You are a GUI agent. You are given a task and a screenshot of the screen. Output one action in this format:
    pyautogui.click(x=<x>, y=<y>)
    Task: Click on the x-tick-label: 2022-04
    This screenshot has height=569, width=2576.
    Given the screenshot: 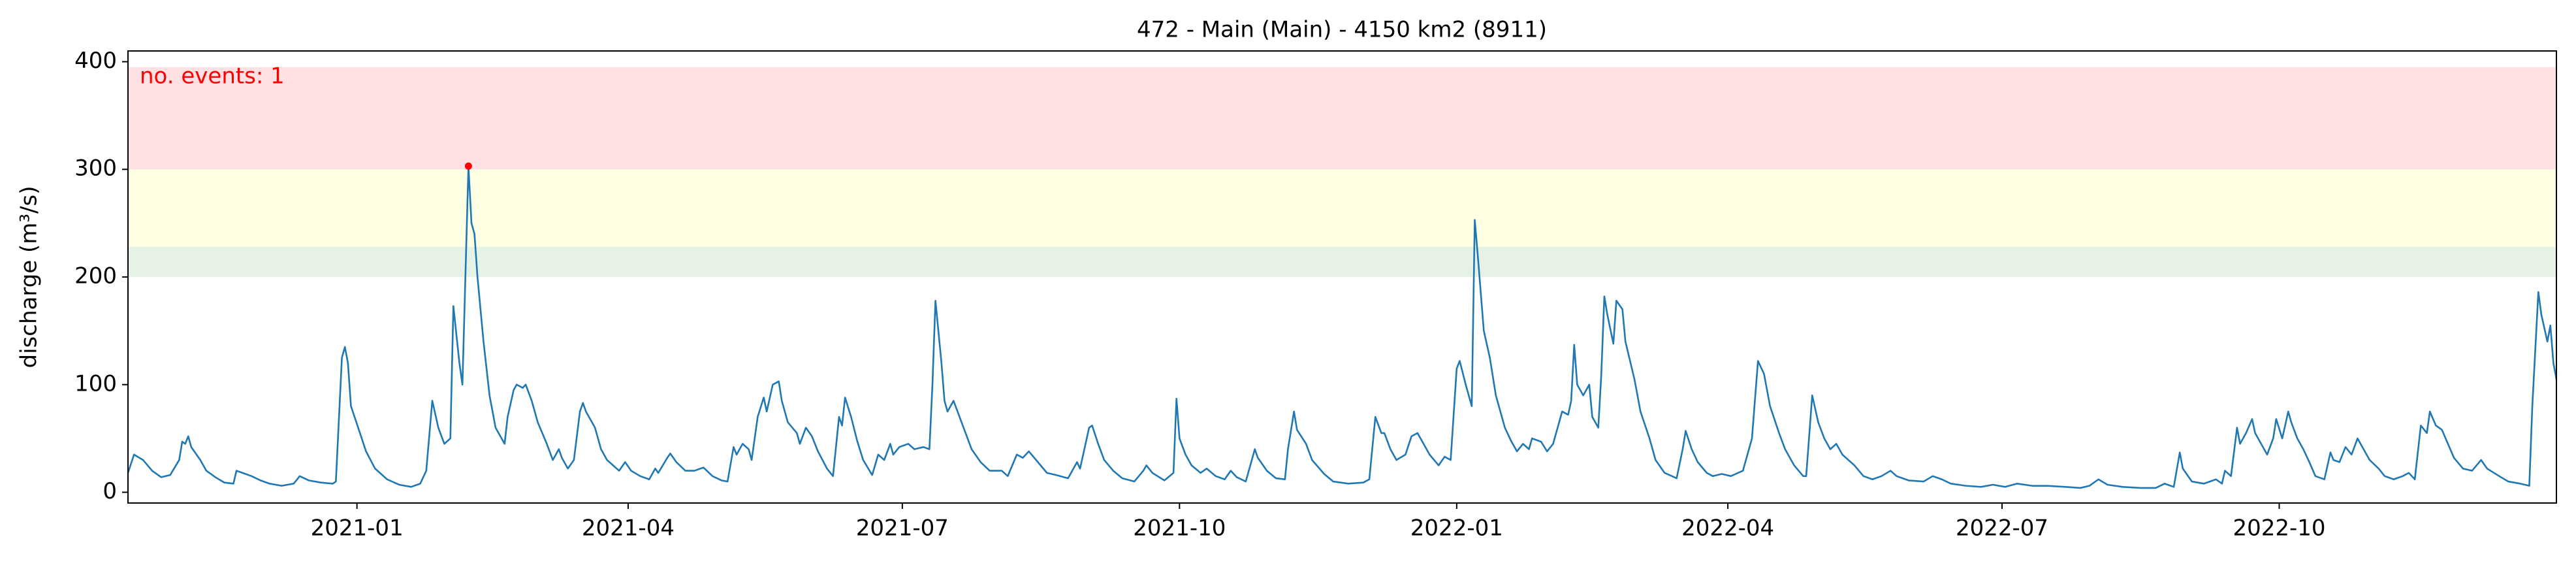 What is the action you would take?
    pyautogui.click(x=1728, y=528)
    